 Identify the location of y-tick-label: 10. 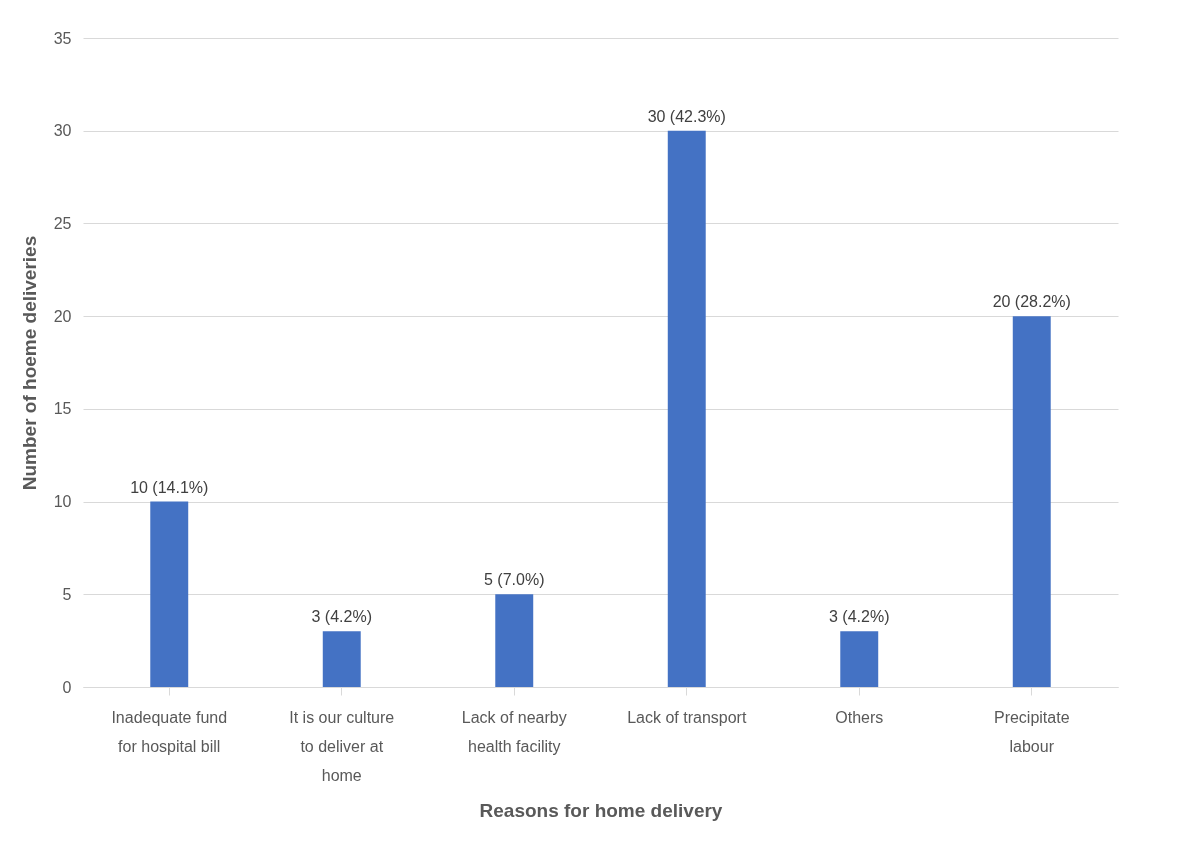
(62, 502).